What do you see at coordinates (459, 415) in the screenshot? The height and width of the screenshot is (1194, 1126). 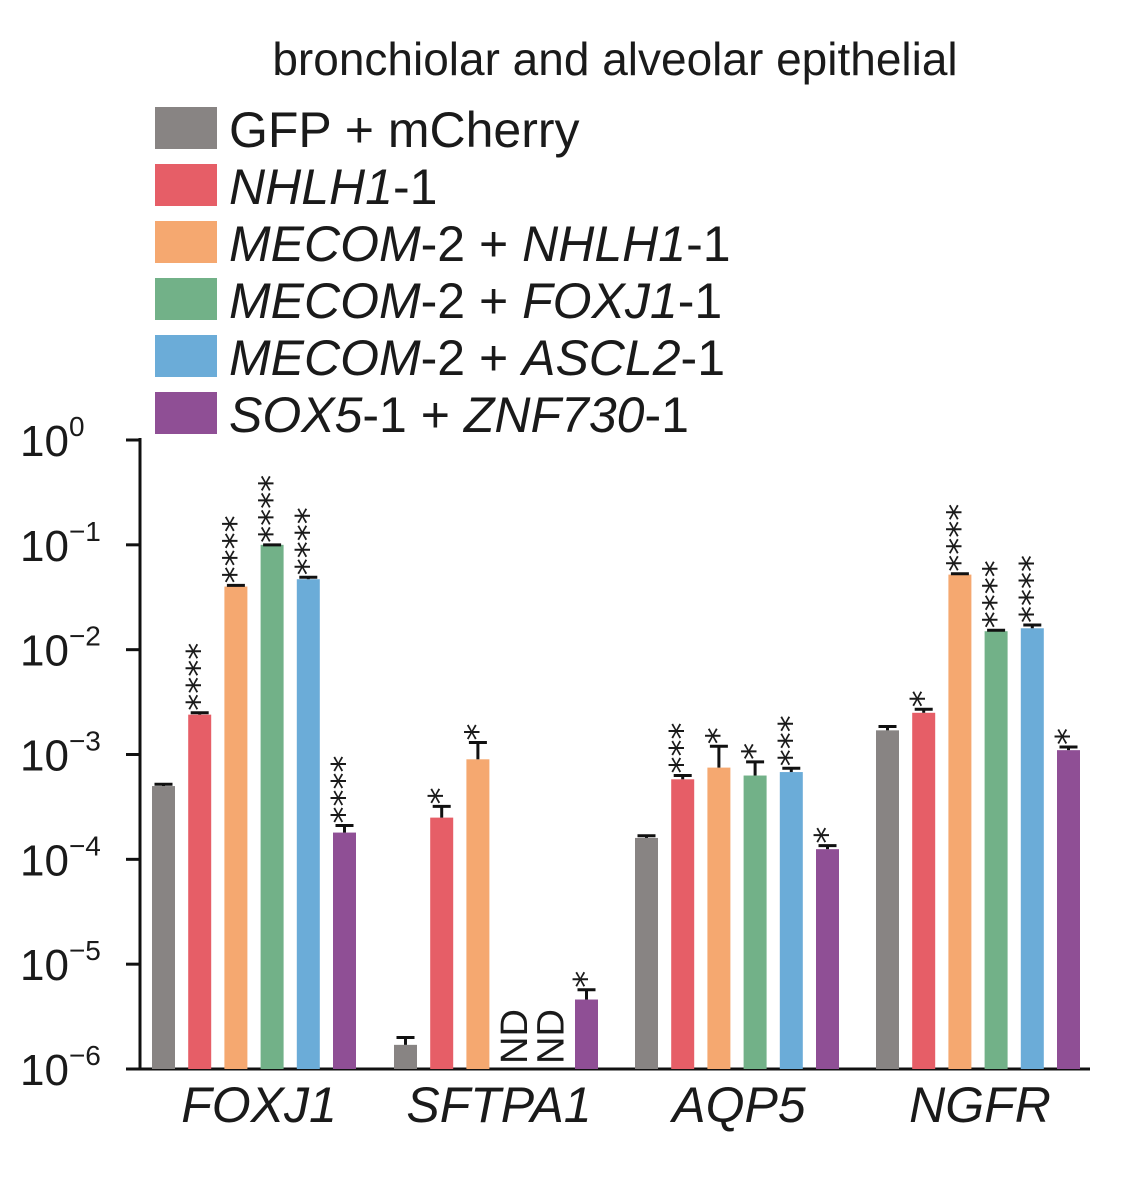 I see `legend-label-6: SOX5-1 + ZNF730-1` at bounding box center [459, 415].